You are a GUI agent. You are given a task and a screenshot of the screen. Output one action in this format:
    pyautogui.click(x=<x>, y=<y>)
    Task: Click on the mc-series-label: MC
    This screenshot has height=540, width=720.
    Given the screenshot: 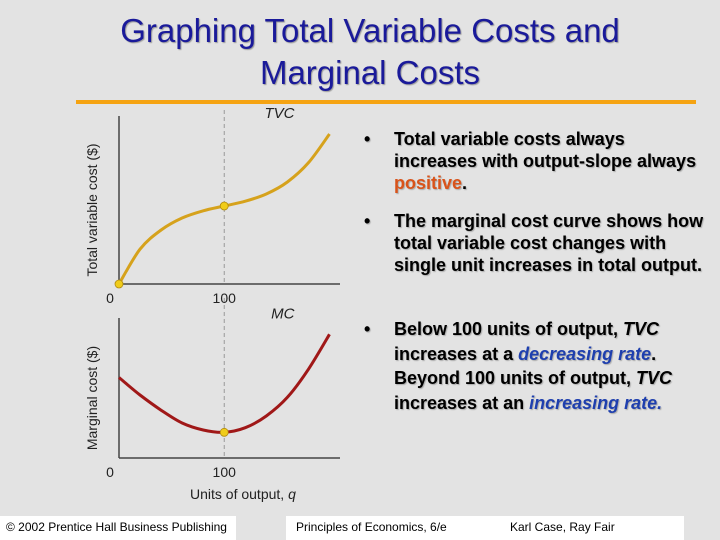 What is the action you would take?
    pyautogui.click(x=282, y=313)
    